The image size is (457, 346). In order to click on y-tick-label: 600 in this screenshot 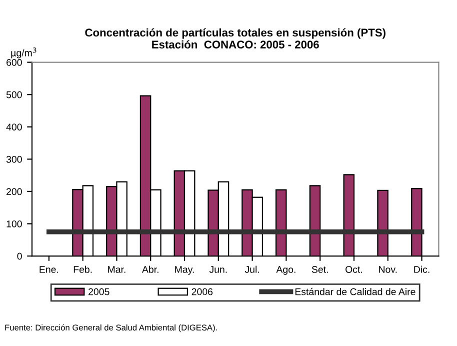, I will do `click(14, 62)`.